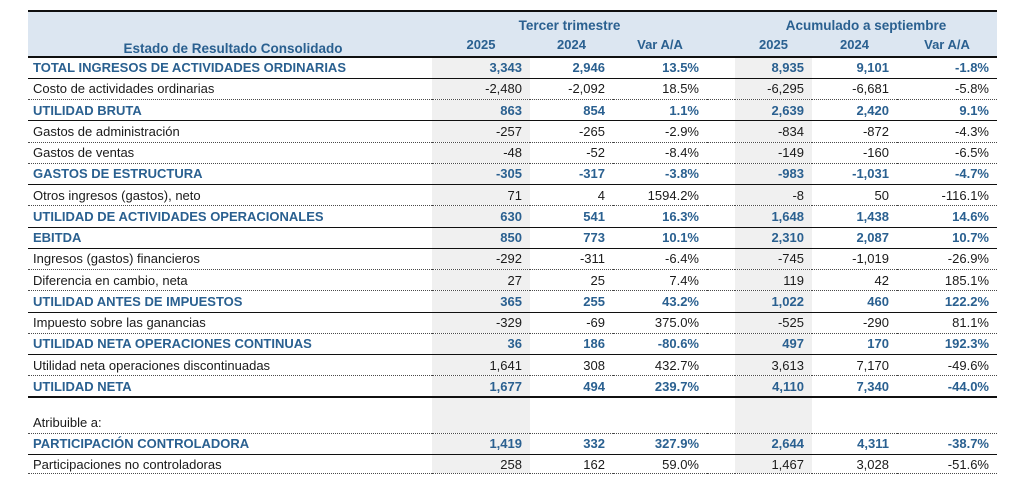 This screenshot has width=1024, height=499. What do you see at coordinates (947, 110) in the screenshot?
I see `cell-value: 9.1%` at bounding box center [947, 110].